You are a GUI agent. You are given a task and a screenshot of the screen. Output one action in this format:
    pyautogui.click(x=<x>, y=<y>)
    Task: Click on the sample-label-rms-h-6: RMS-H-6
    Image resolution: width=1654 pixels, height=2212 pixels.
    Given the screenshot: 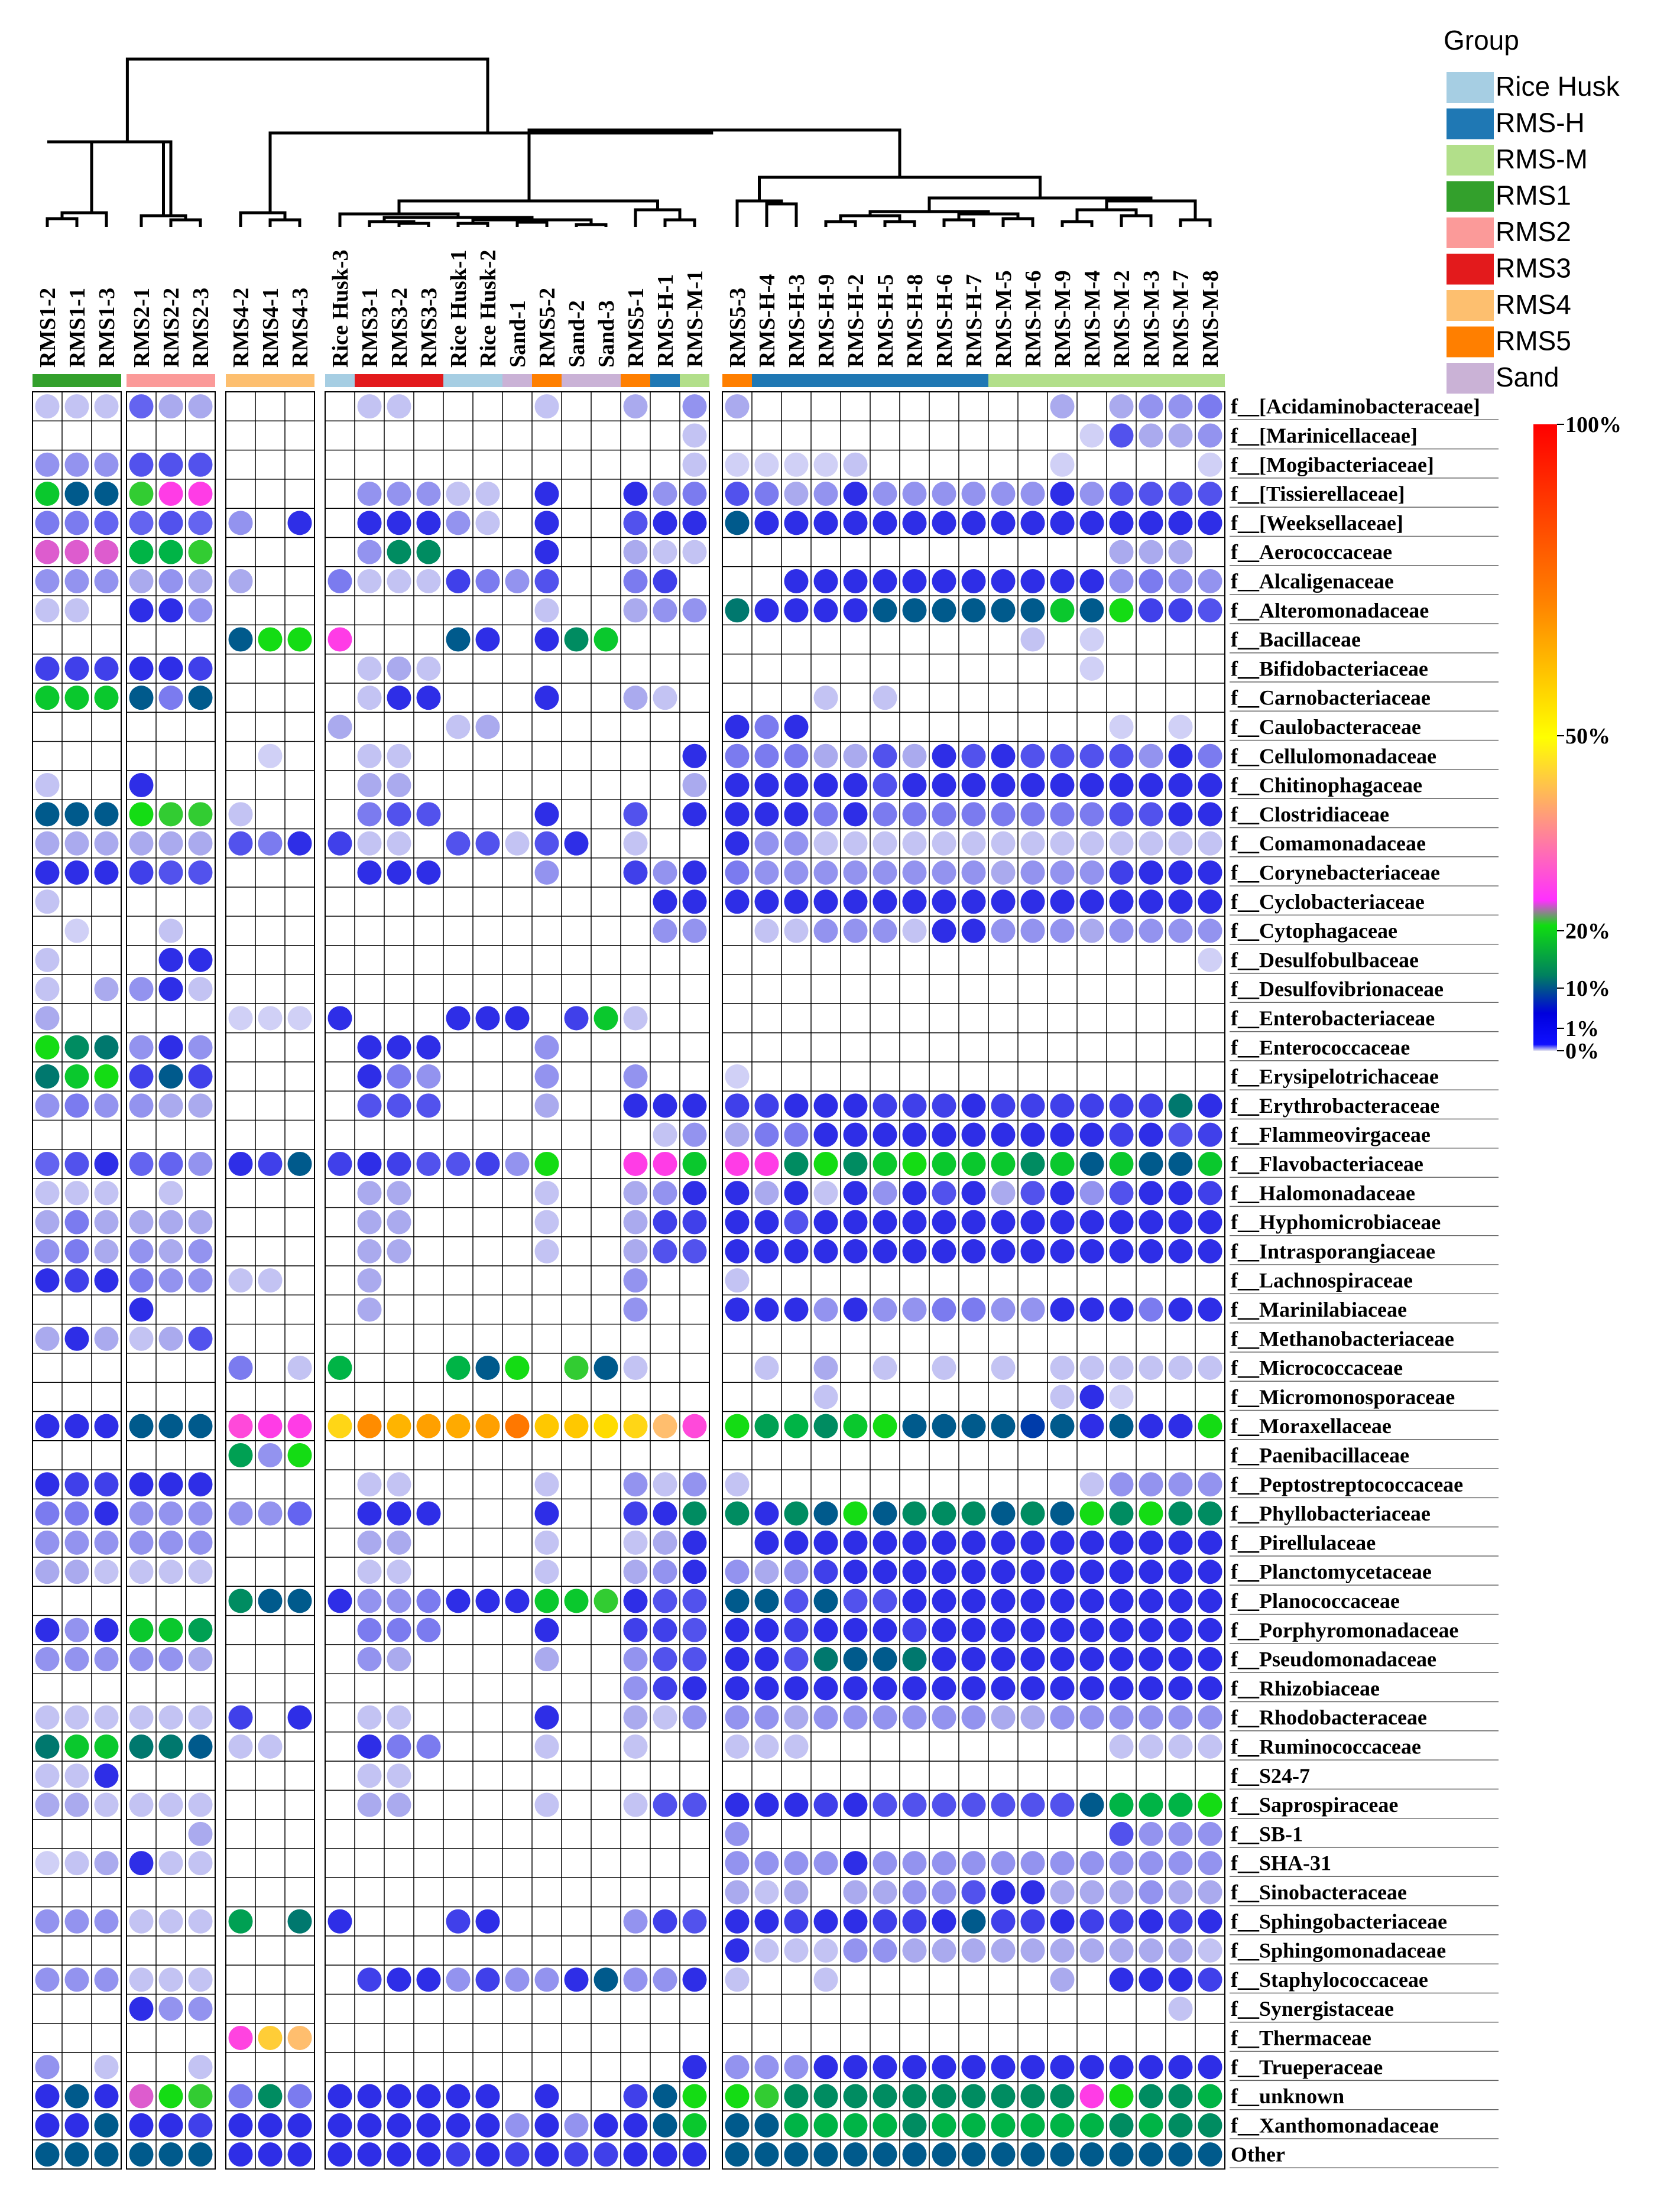 What is the action you would take?
    pyautogui.click(x=944, y=321)
    